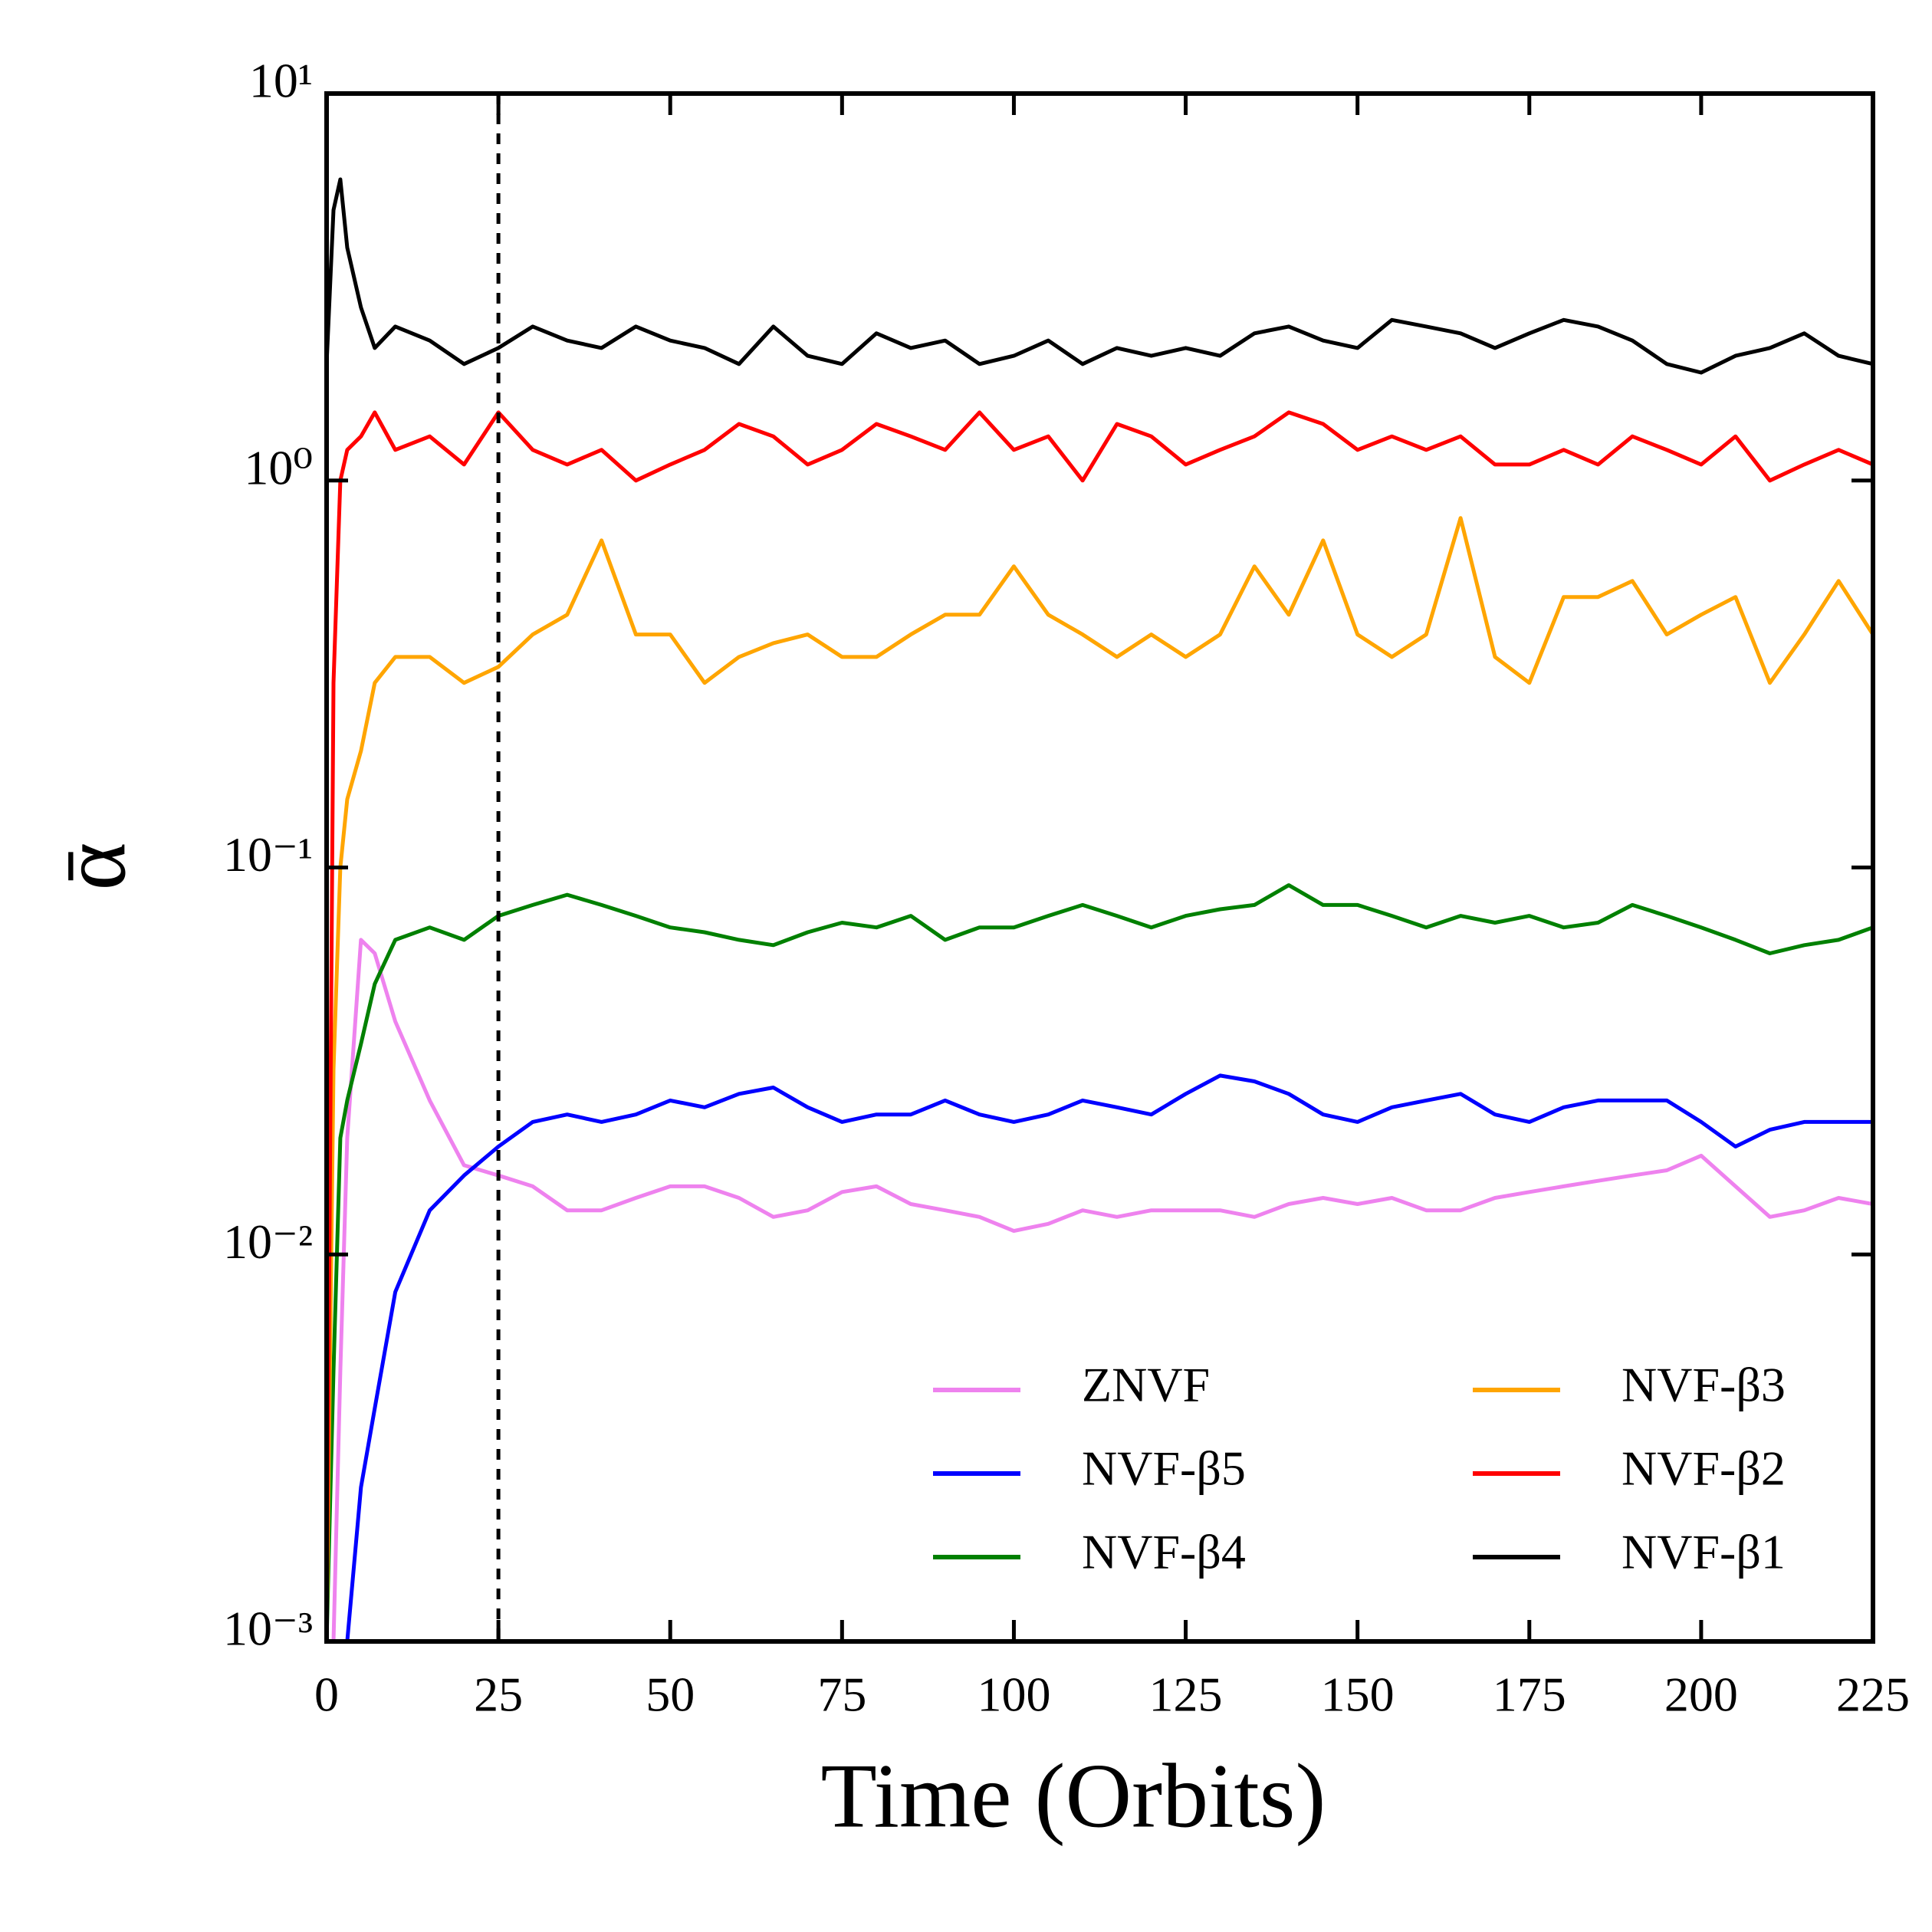 Image resolution: width=1932 pixels, height=1932 pixels. What do you see at coordinates (268, 854) in the screenshot?
I see `y-tick-label: 10⁻¹` at bounding box center [268, 854].